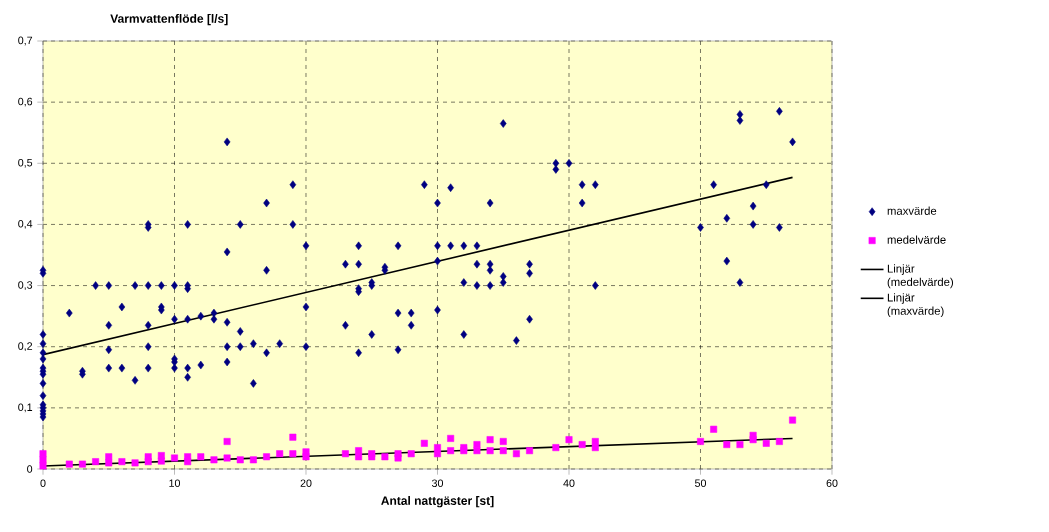 This screenshot has height=532, width=1049. What do you see at coordinates (25, 408) in the screenshot?
I see `y-tick-label: 0,1` at bounding box center [25, 408].